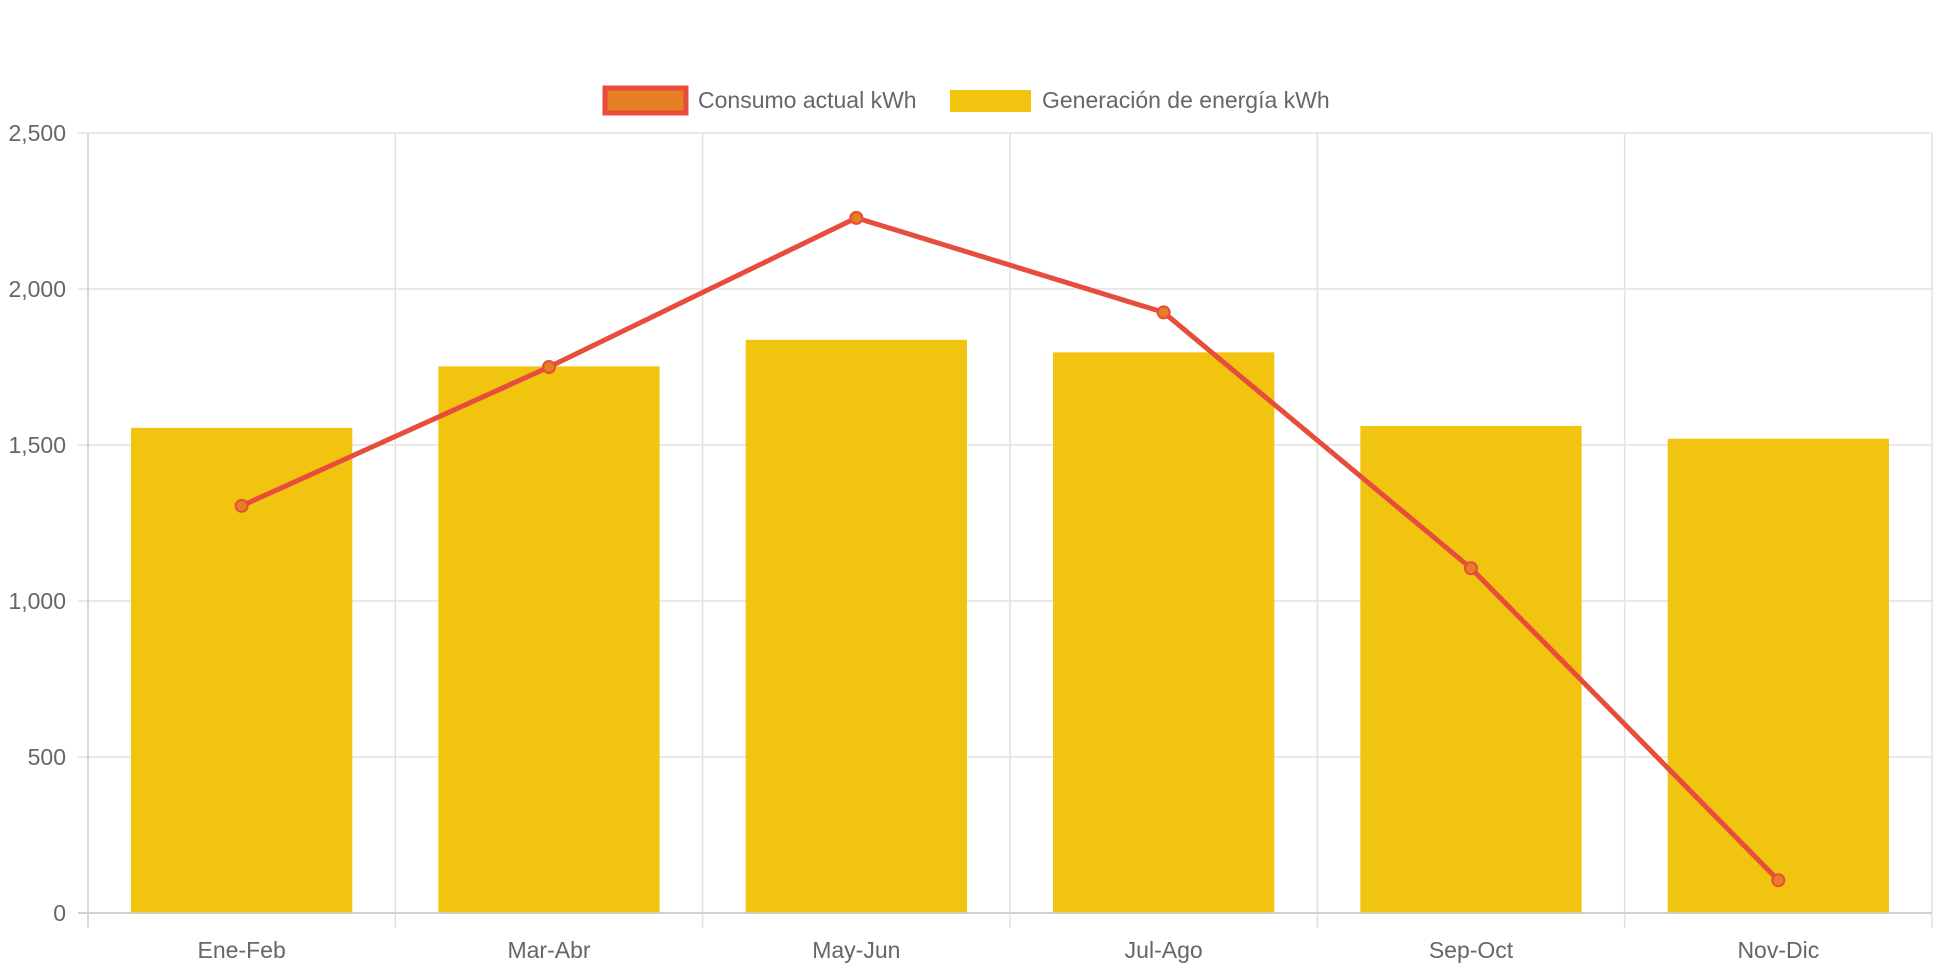 Image resolution: width=1942 pixels, height=970 pixels. Describe the element at coordinates (37, 445) in the screenshot. I see `y-tick-label: 1,500` at that location.